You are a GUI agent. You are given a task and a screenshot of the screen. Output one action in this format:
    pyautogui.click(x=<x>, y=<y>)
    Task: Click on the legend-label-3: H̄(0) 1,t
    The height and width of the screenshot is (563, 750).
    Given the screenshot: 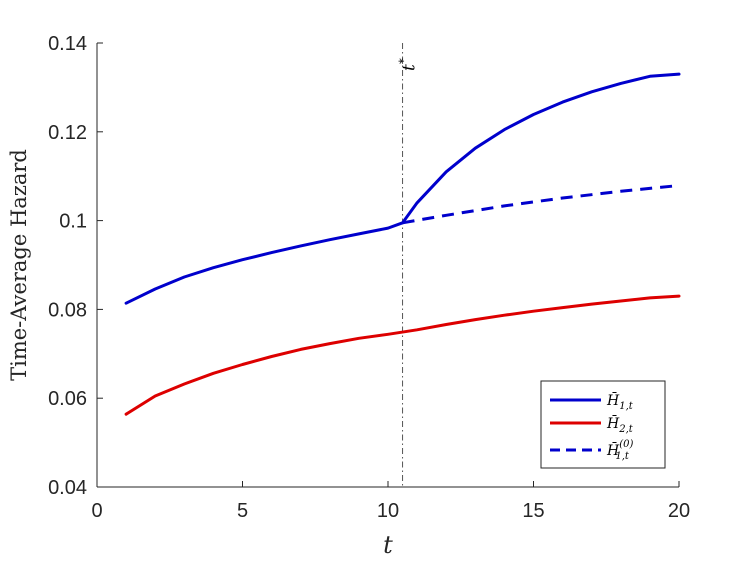 What is the action you would take?
    pyautogui.click(x=619, y=450)
    